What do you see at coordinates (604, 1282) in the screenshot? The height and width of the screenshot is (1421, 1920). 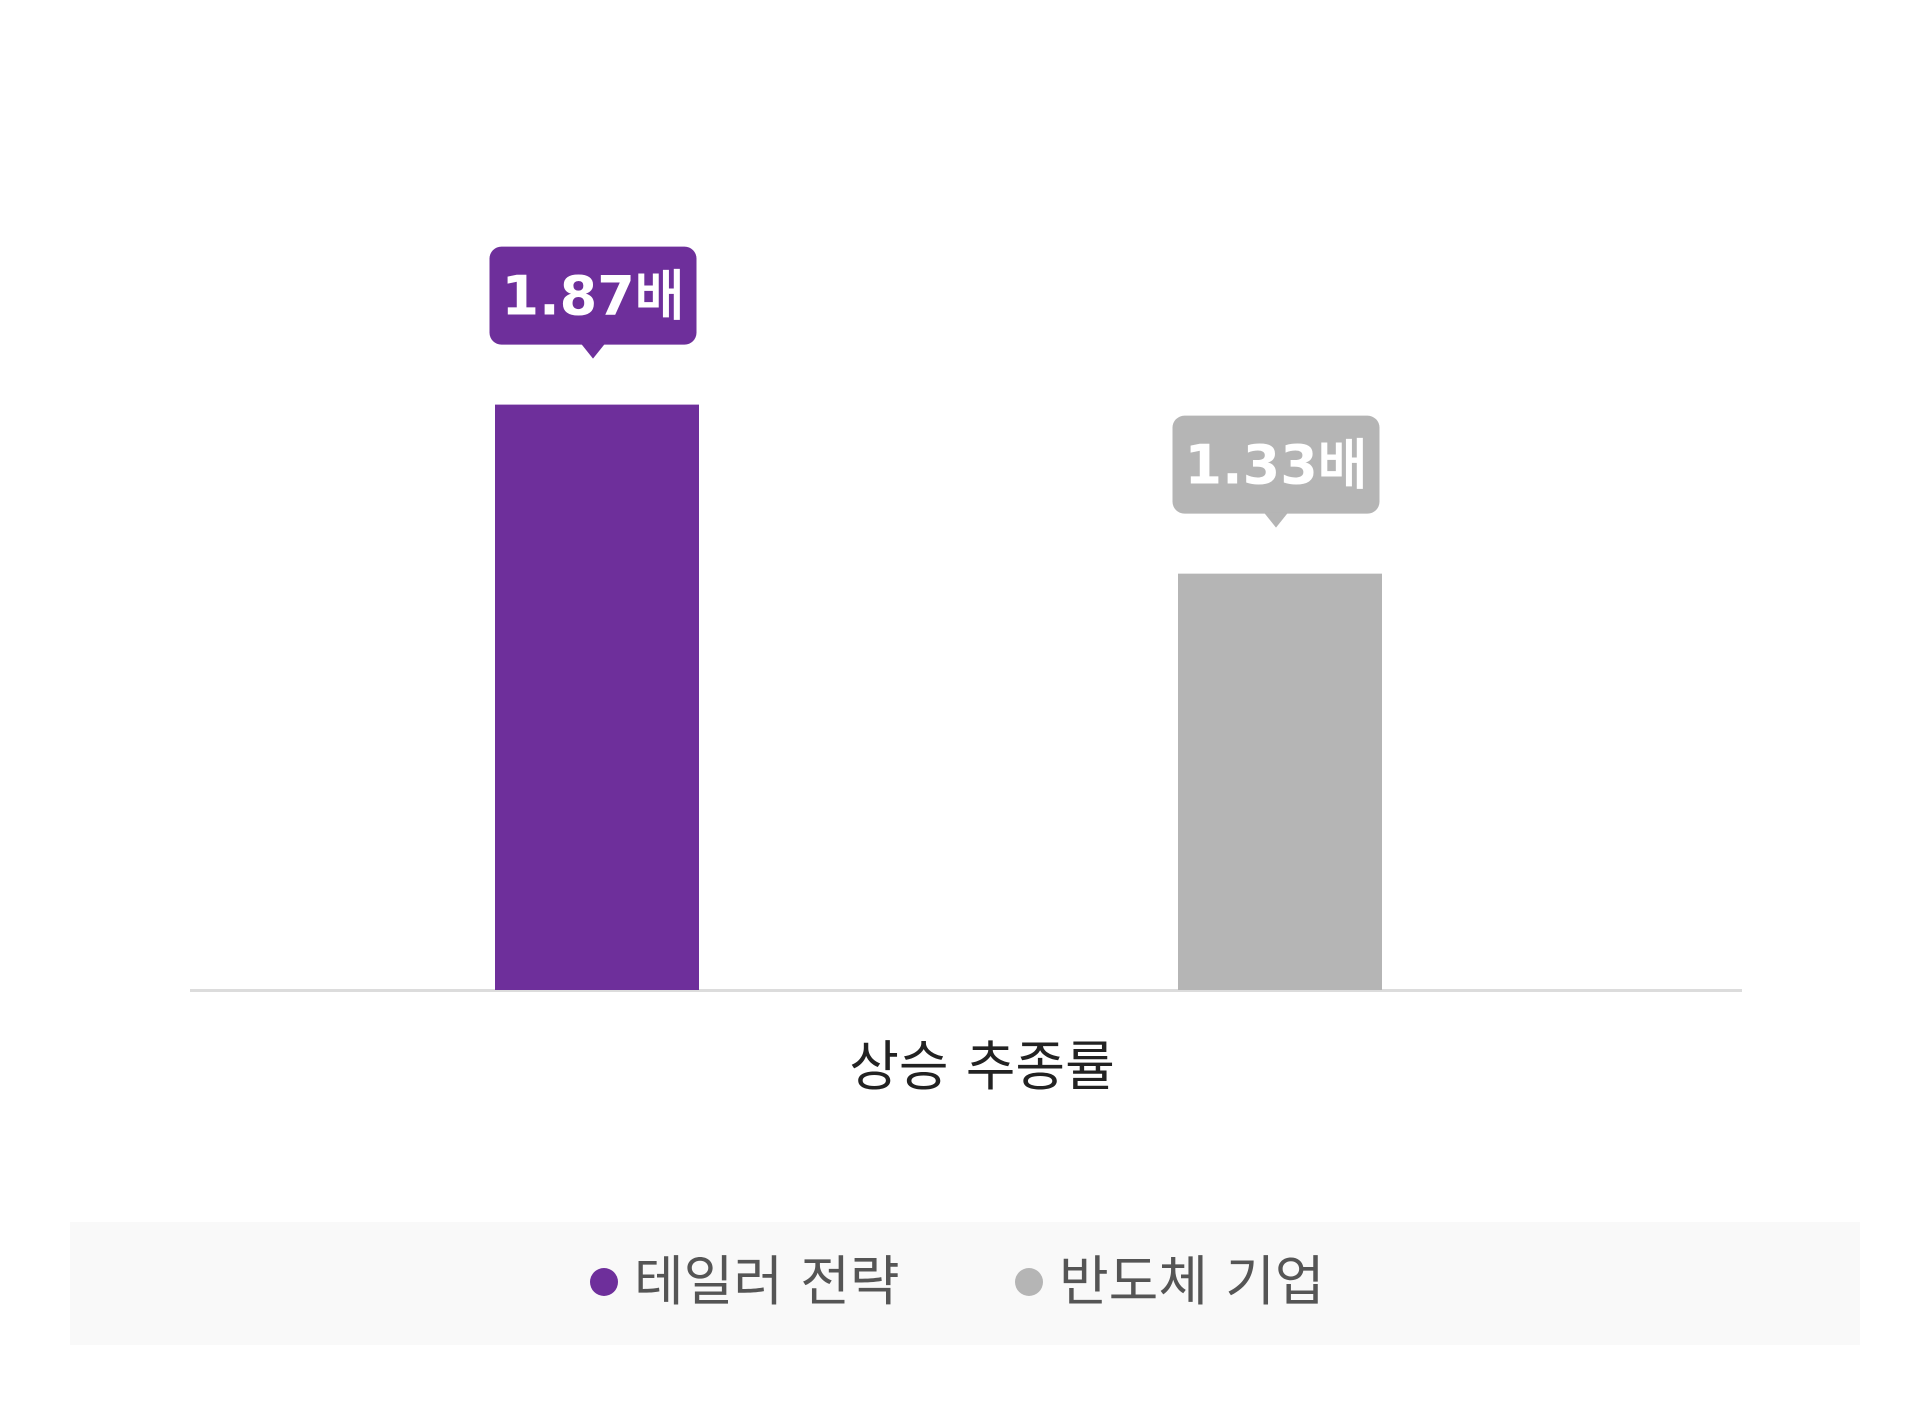 I see `legend-marker-taylor` at bounding box center [604, 1282].